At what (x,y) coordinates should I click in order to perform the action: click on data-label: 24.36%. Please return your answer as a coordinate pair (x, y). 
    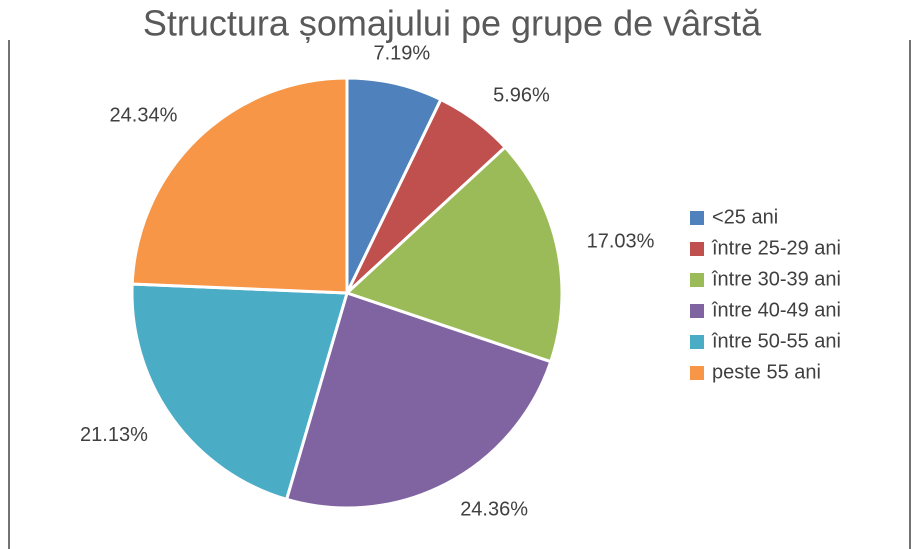
    Looking at the image, I should click on (494, 510).